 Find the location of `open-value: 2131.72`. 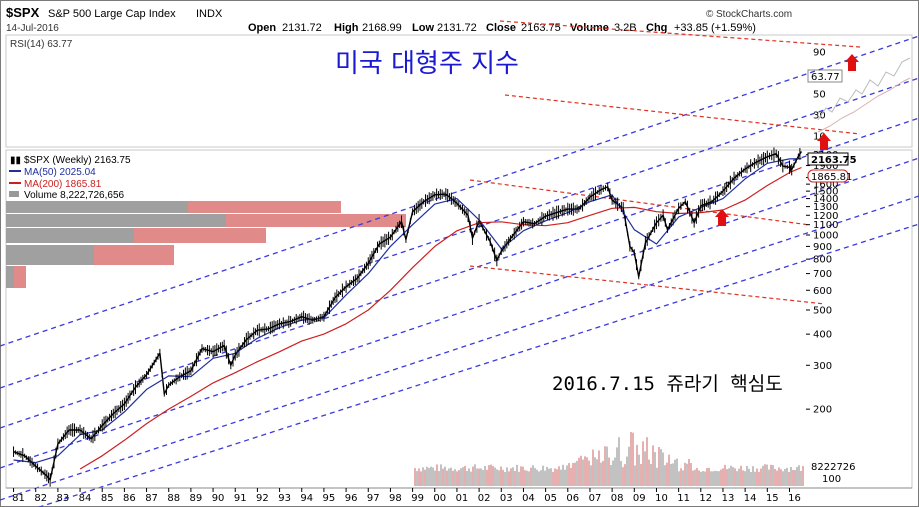

open-value: 2131.72 is located at coordinates (302, 28).